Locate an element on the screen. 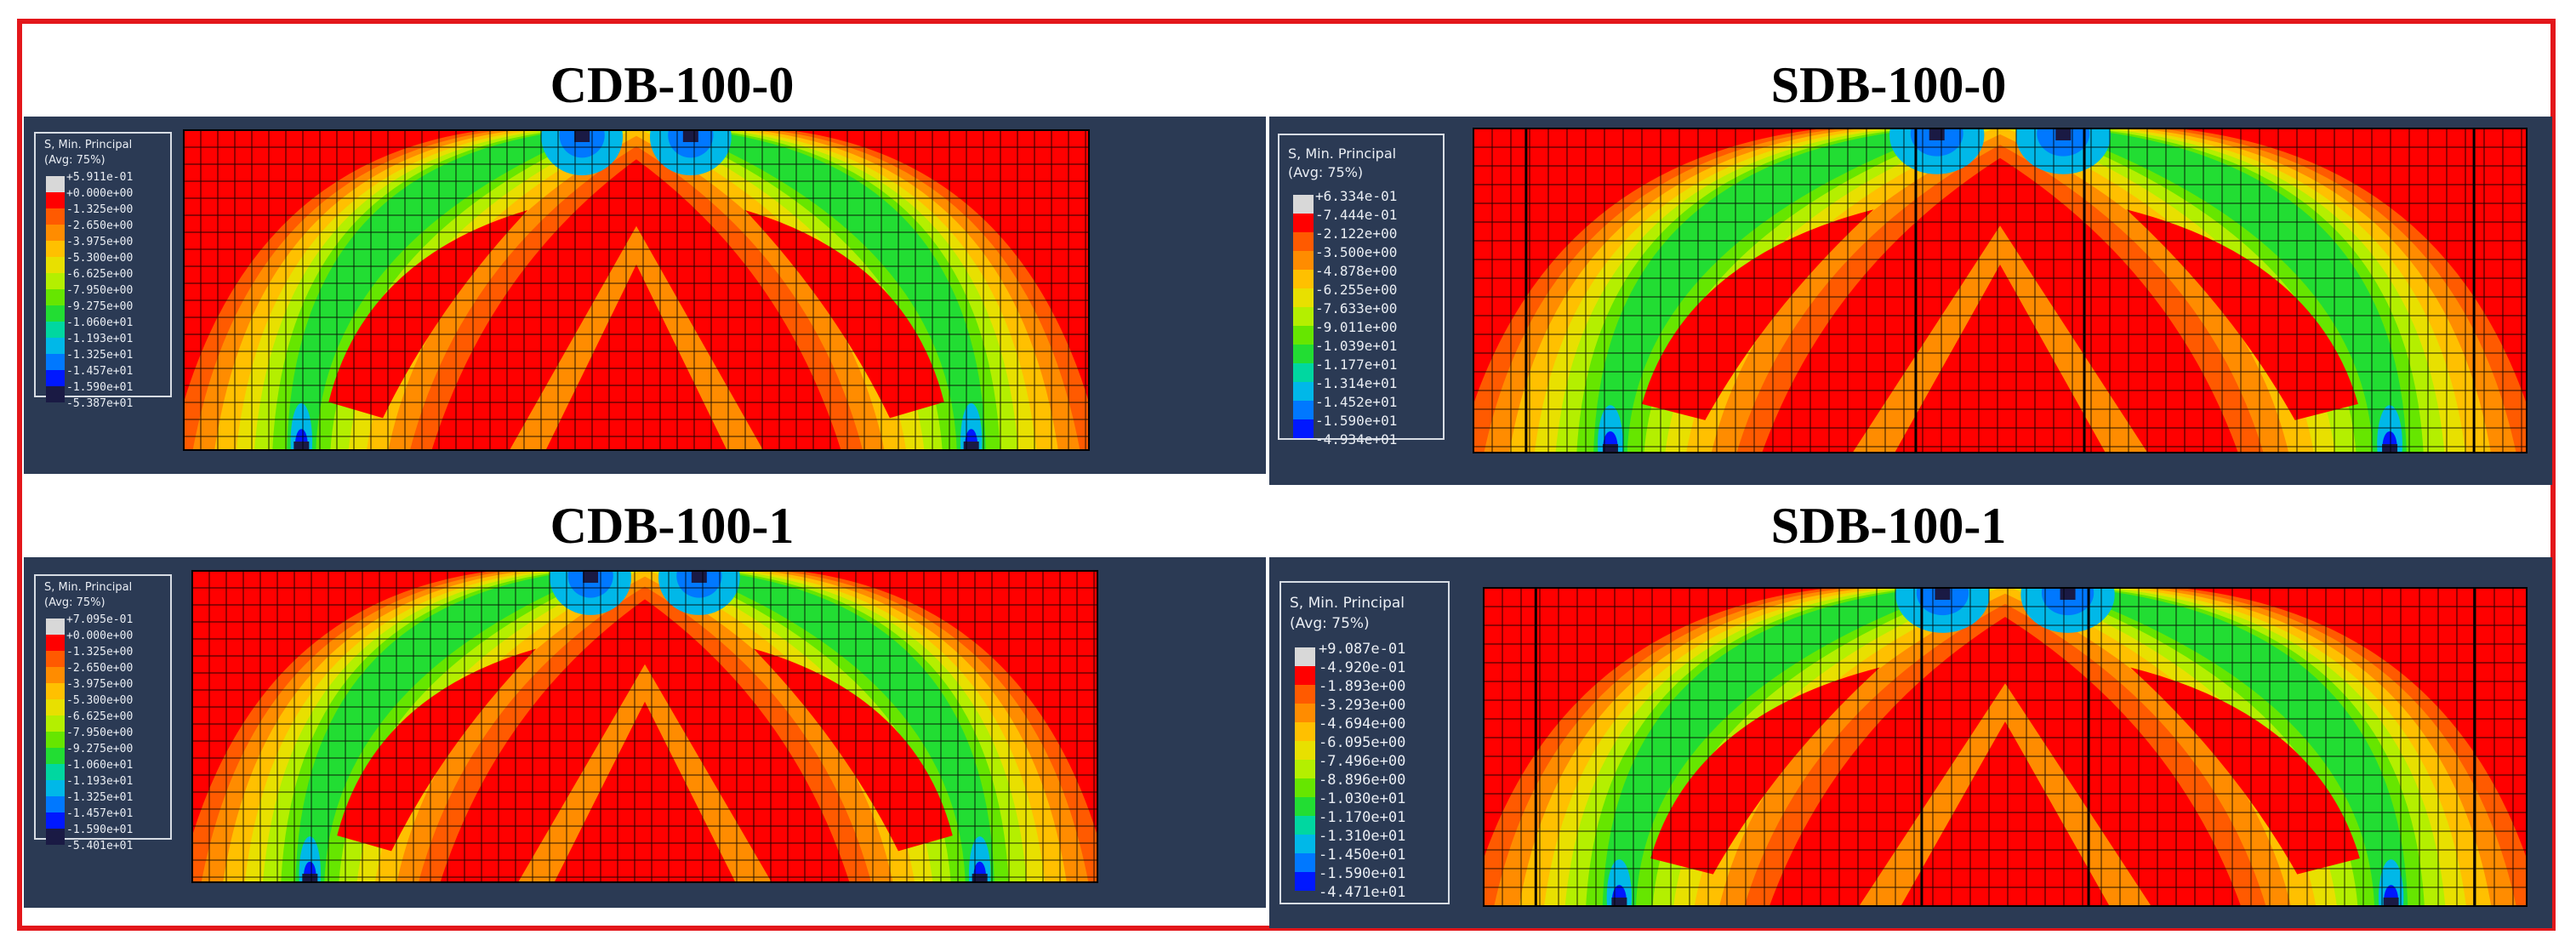 Image resolution: width=2576 pixels, height=952 pixels. legend-value: -9.011e+00 is located at coordinates (1356, 327).